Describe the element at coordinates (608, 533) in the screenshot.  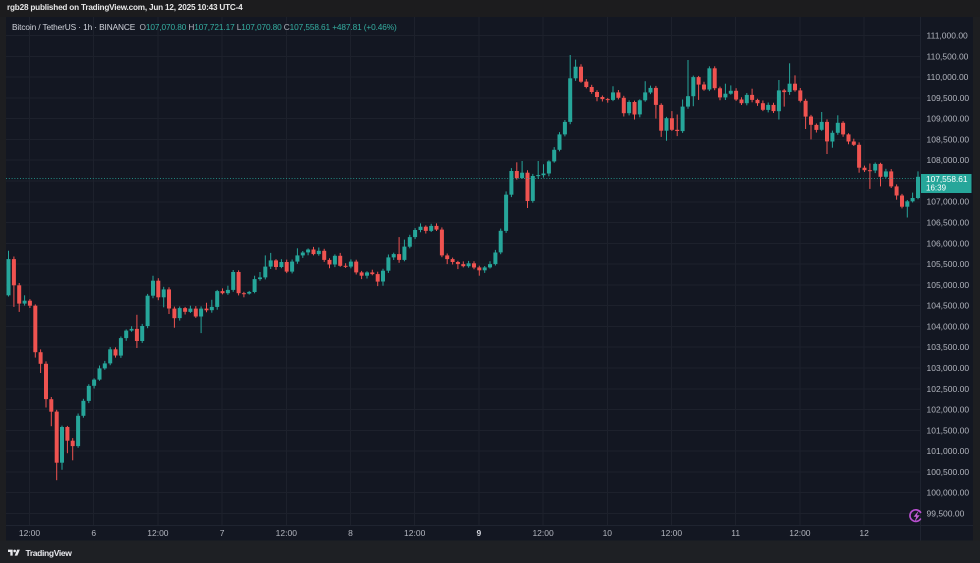
I see `svg-text: 10` at that location.